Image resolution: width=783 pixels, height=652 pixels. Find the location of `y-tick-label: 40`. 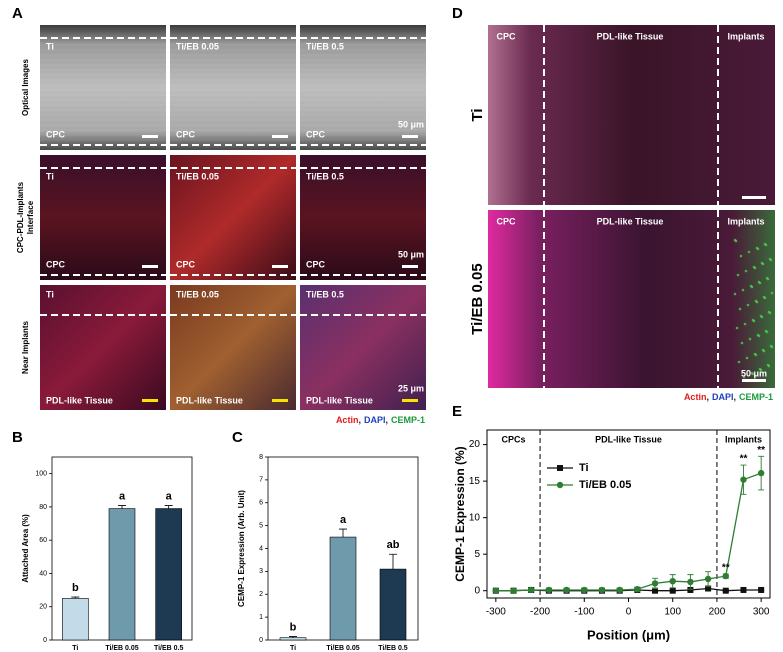

y-tick-label: 40 is located at coordinates (43, 573).